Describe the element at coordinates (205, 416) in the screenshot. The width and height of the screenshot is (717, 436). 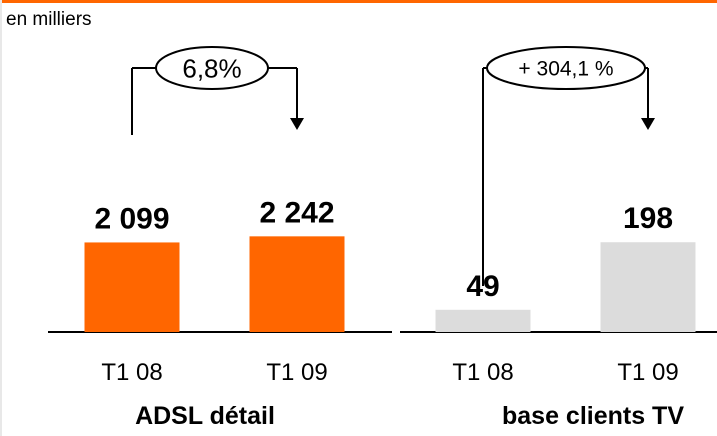
I see `chart-title: ADSL détail` at that location.